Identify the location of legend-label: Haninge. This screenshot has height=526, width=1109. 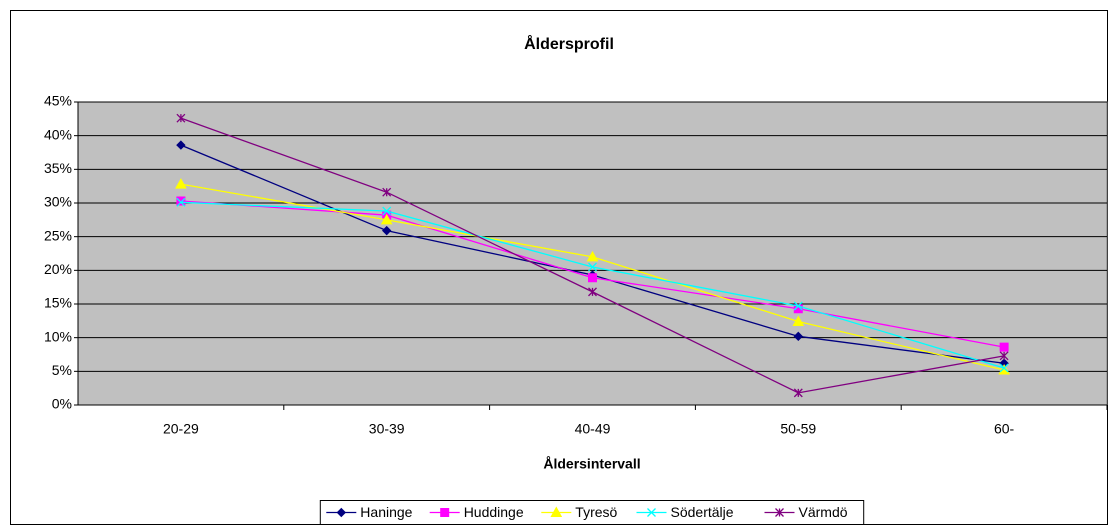
(386, 512).